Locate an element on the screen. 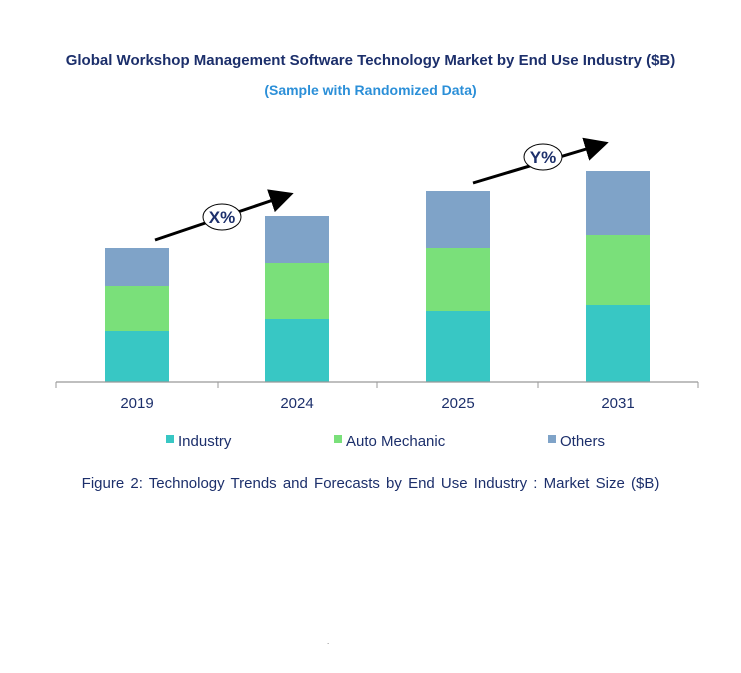 The width and height of the screenshot is (741, 673). bar-others-2031 is located at coordinates (618, 203).